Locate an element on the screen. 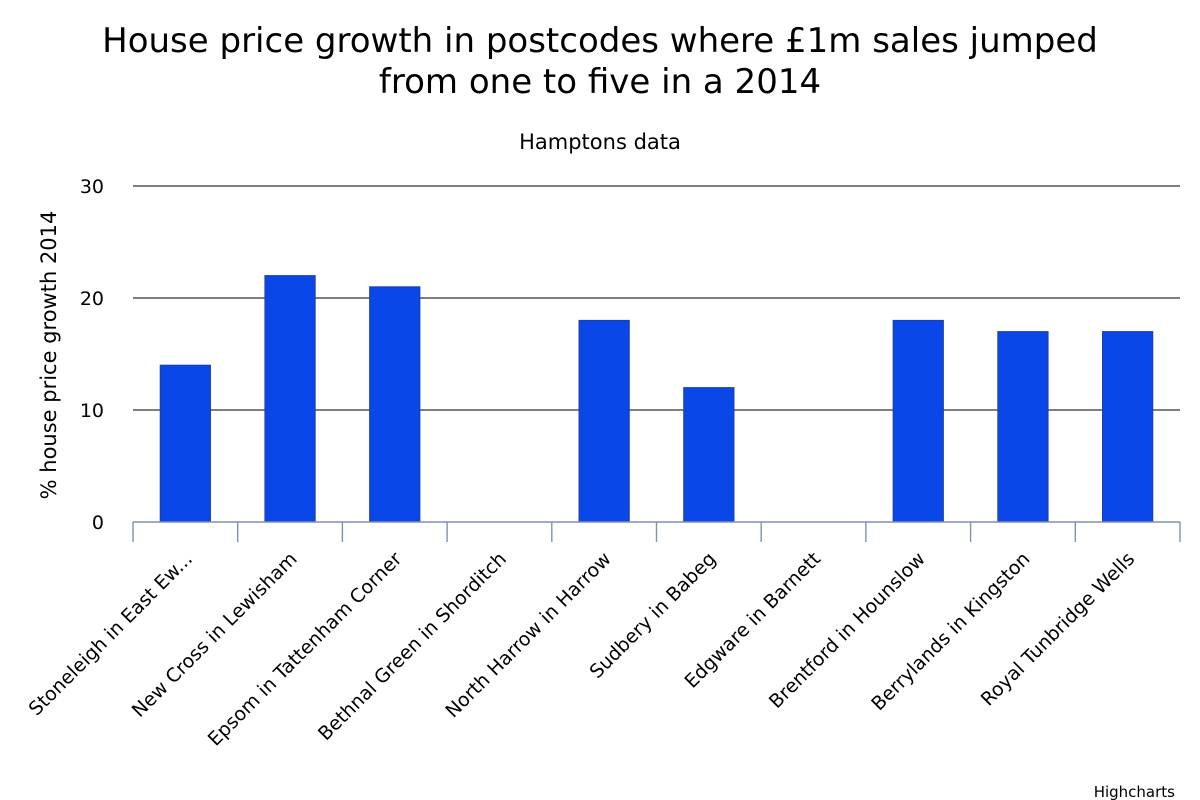 The image size is (1200, 800). y-axis-label: % house price growth 2014 is located at coordinates (49, 355).